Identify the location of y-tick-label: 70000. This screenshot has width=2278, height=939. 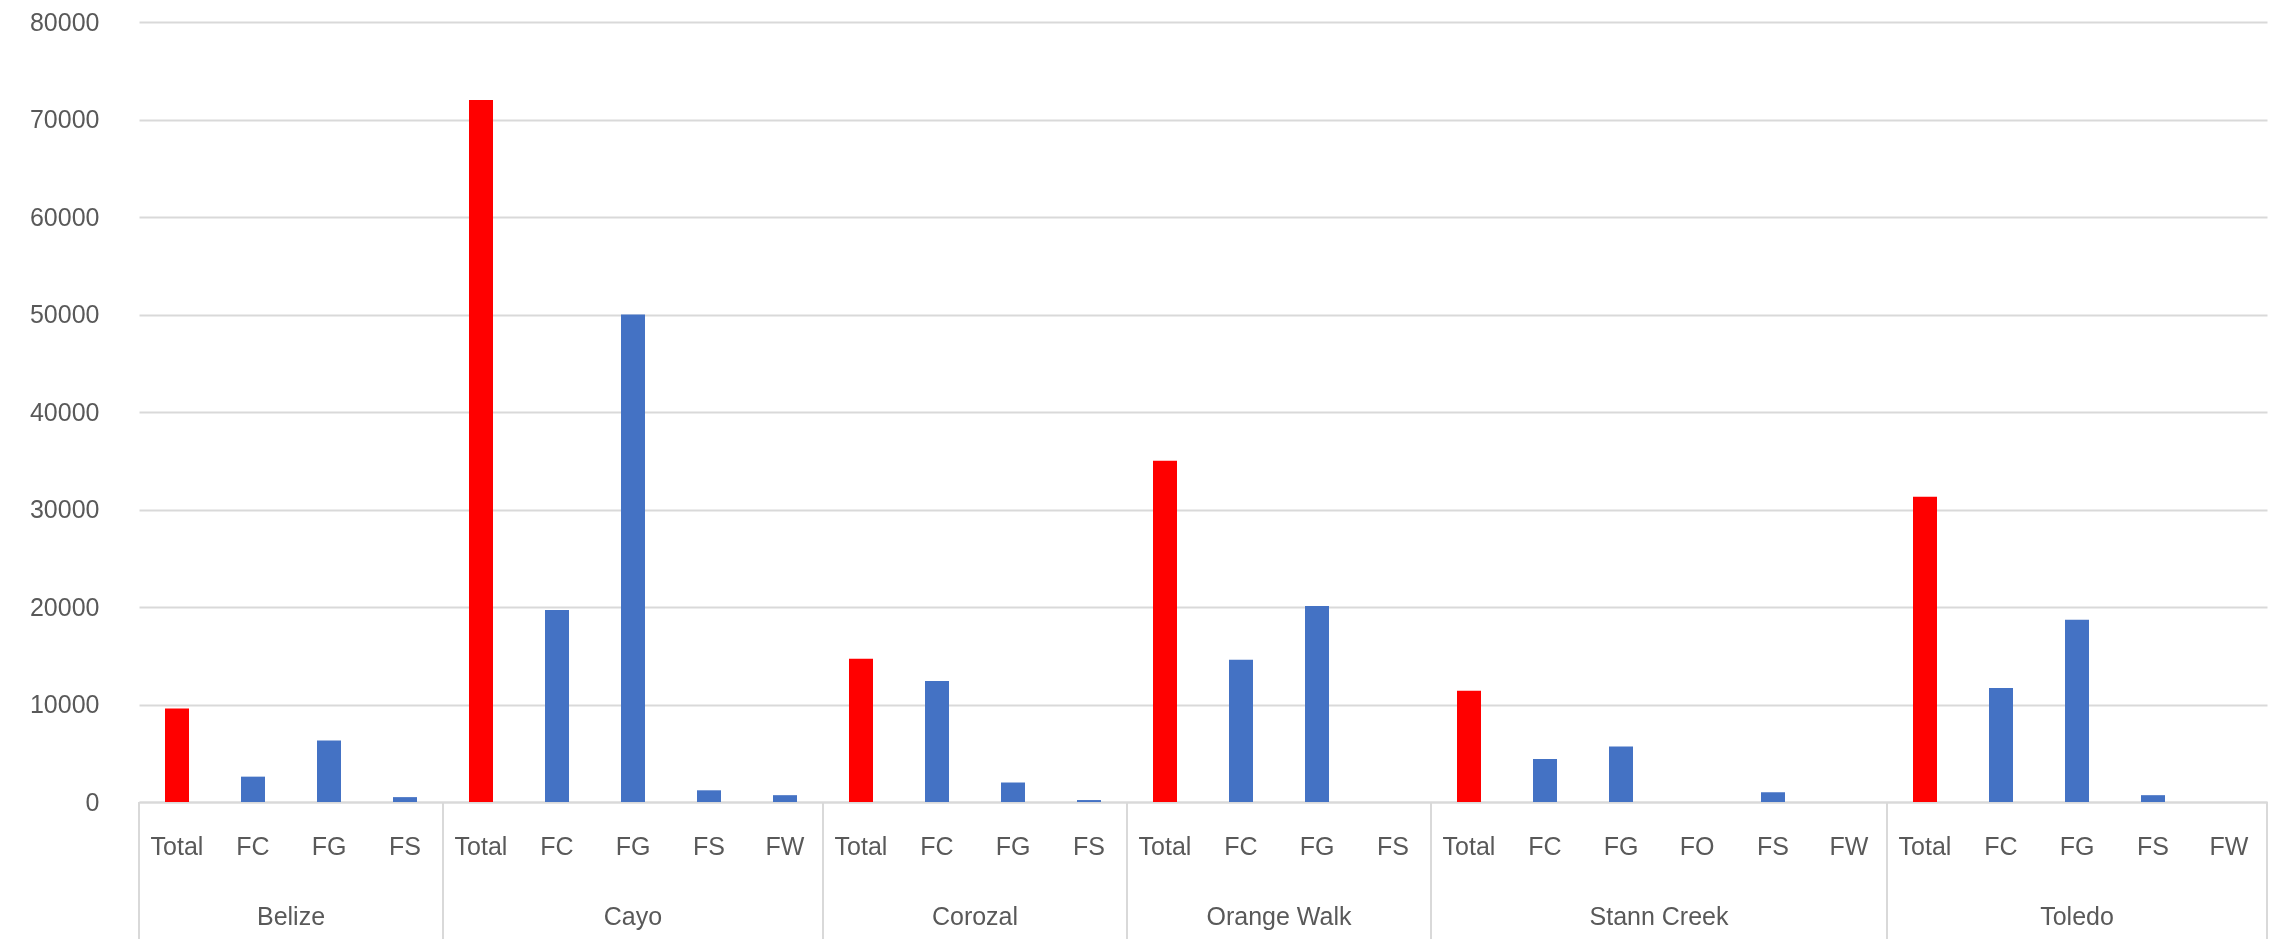
(64, 119).